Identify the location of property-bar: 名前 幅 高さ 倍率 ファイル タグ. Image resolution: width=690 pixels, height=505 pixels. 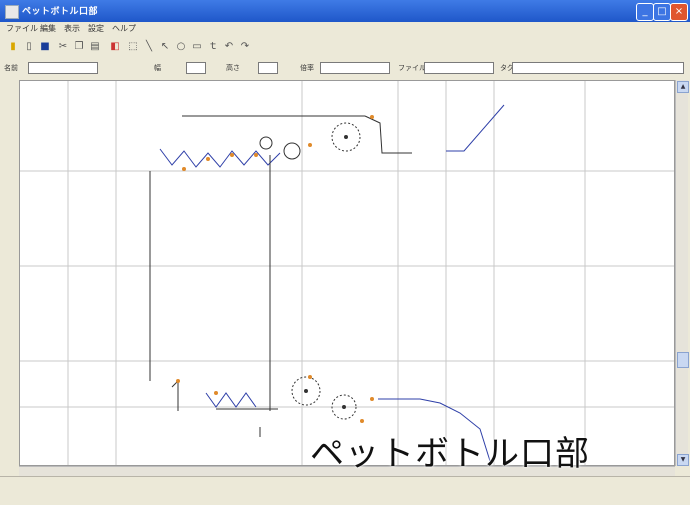
(345, 68).